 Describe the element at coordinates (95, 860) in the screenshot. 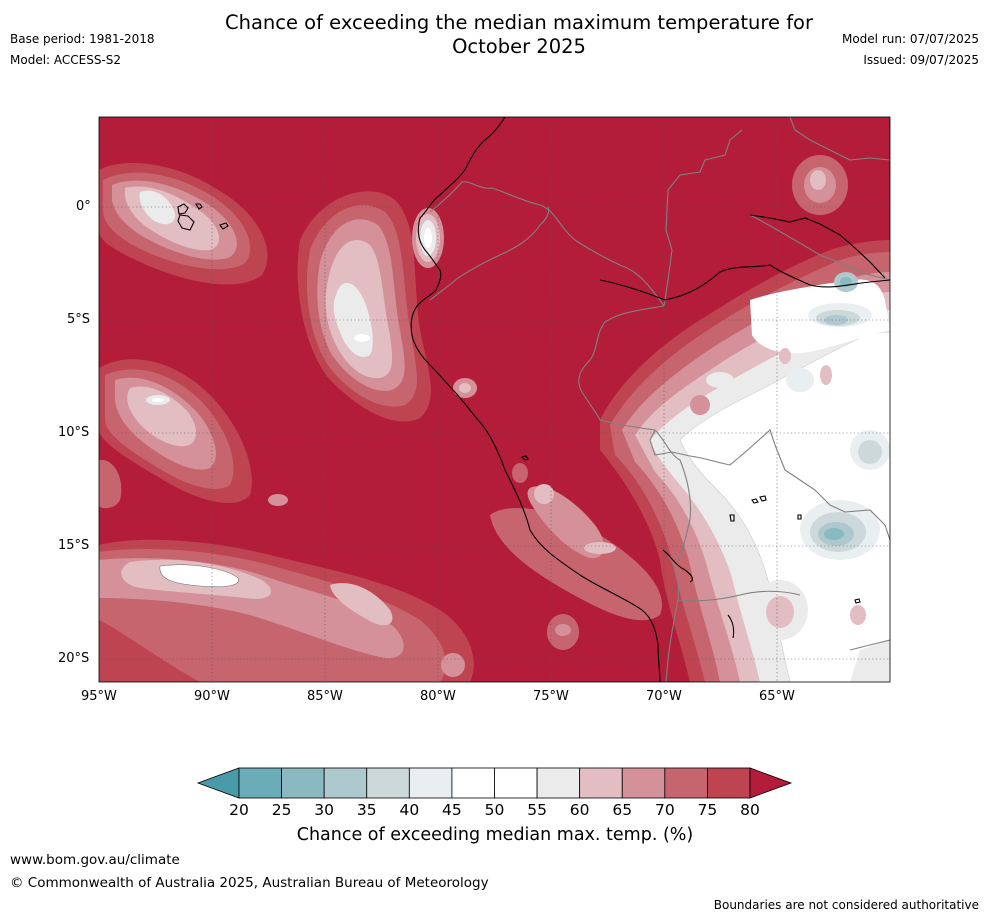

I see `website-link: www.bom.gov.au/climate` at that location.